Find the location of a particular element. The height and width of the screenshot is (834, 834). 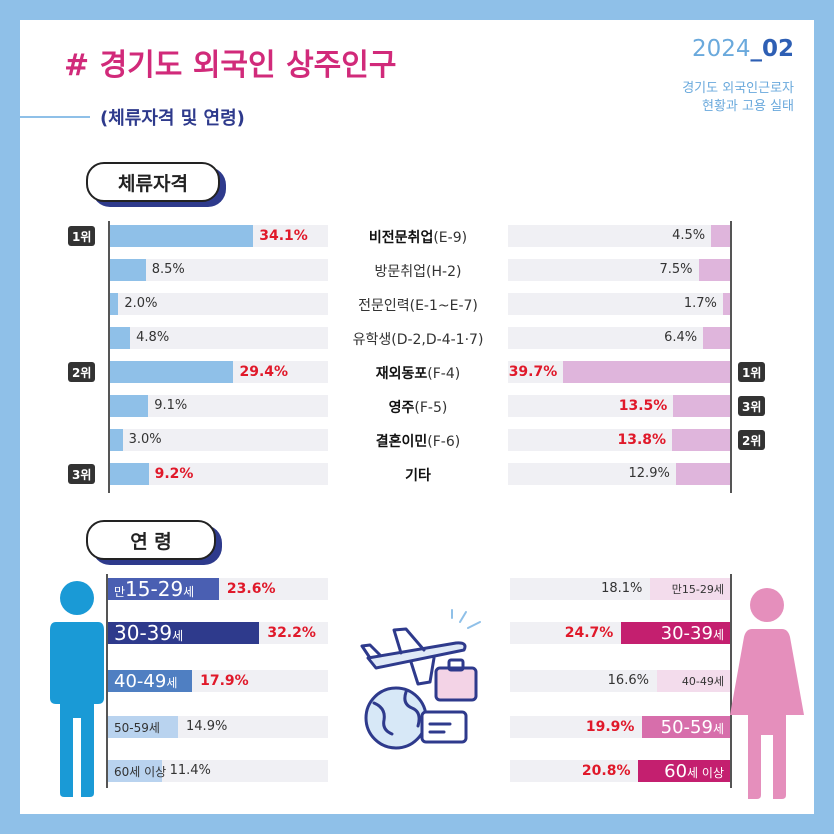

visa-category-rest: (F-6) is located at coordinates (444, 442).